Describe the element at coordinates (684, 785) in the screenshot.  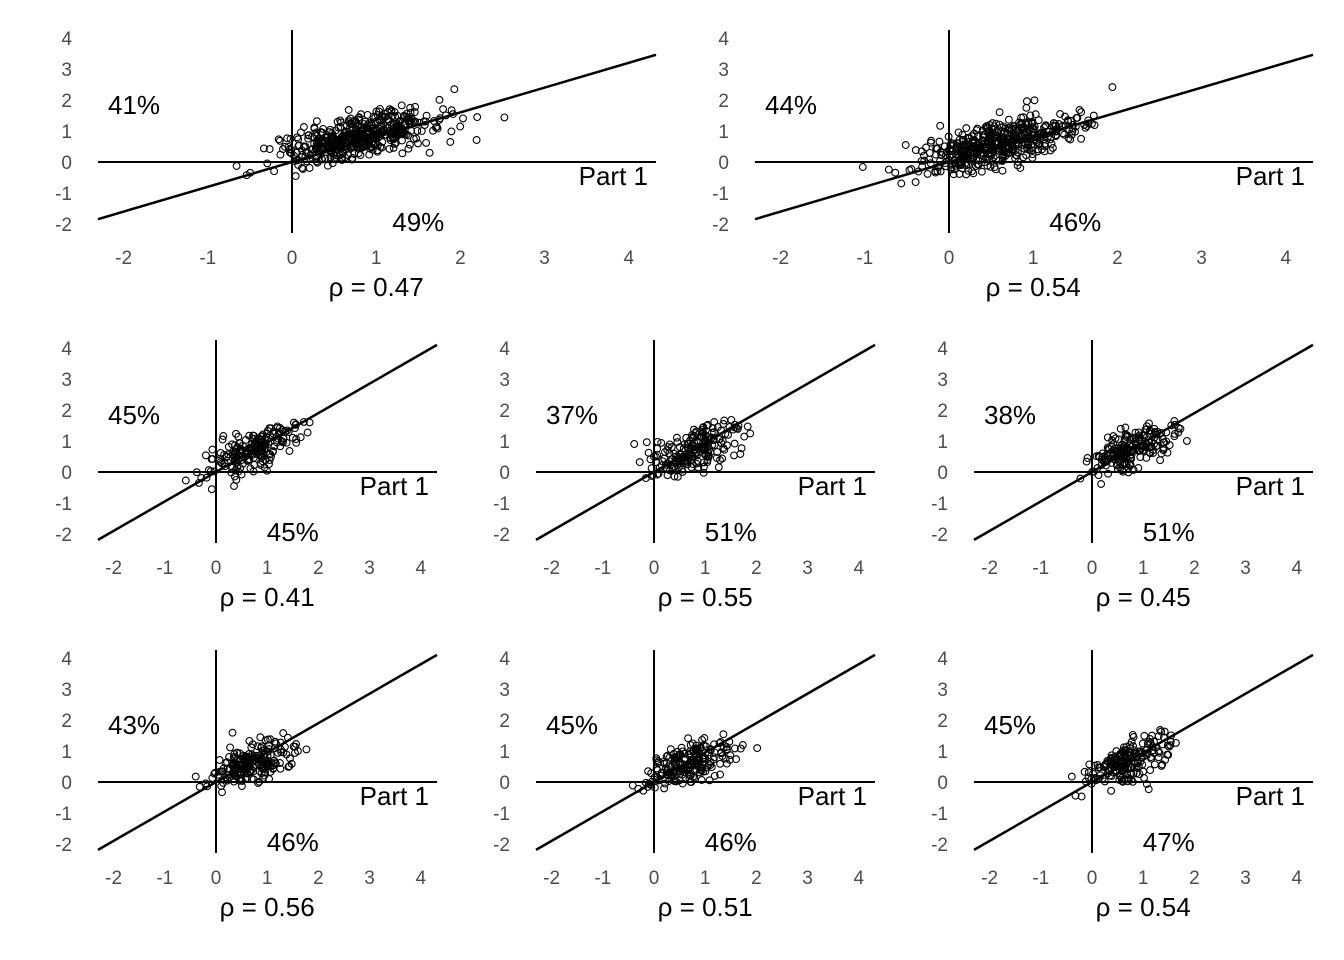
I see `scatter-panel: 4 3 2 1 0 -1 -2 -2 -1 0 1 2 3 4 45% 46% Part 1 ρ = 0.51` at that location.